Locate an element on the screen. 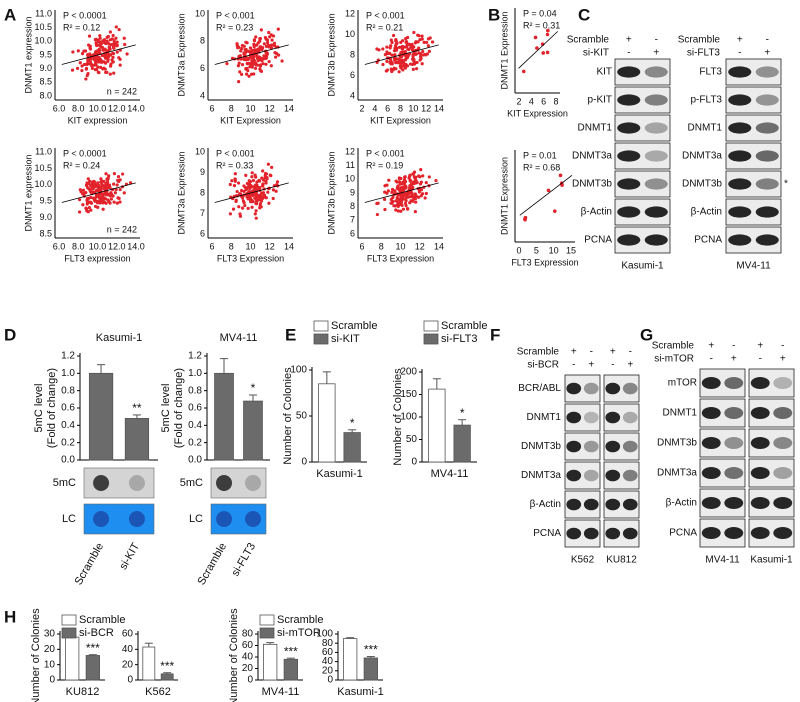  significance: * is located at coordinates (462, 413).